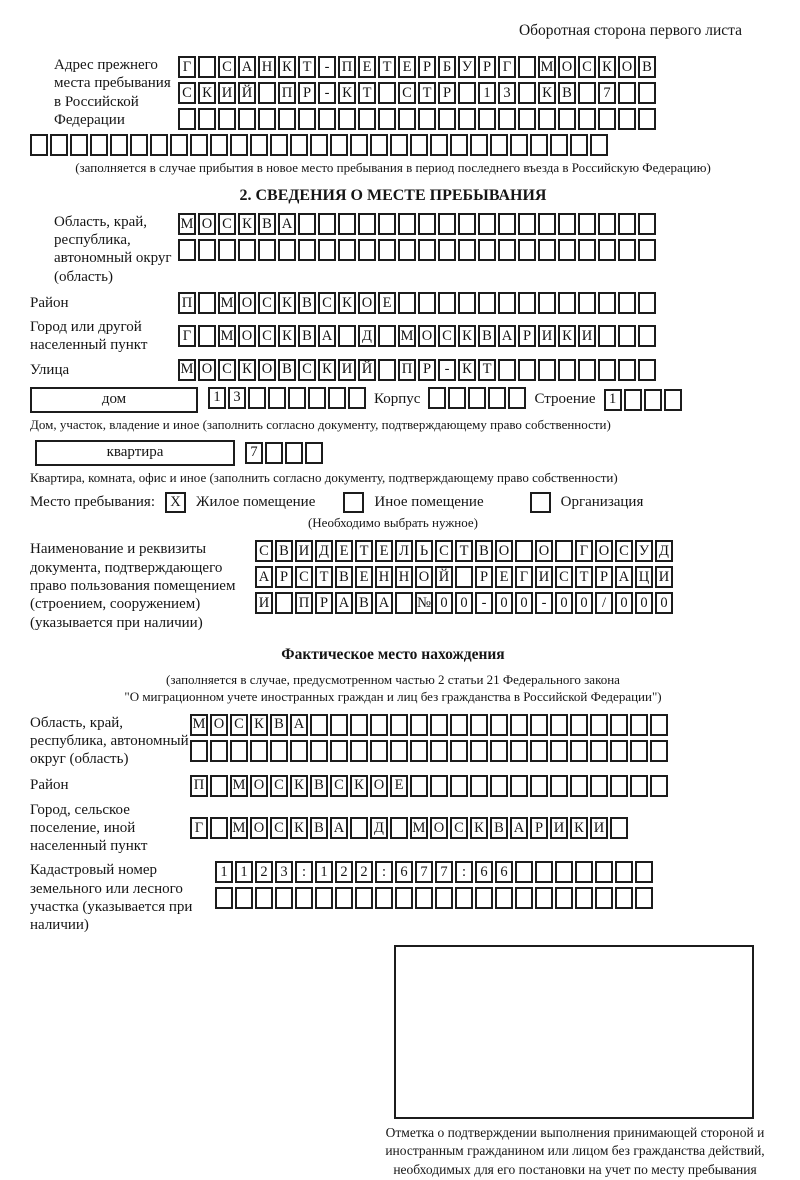 The width and height of the screenshot is (800, 1180). What do you see at coordinates (354, 503) in the screenshot?
I see `other-premises-checkbox` at bounding box center [354, 503].